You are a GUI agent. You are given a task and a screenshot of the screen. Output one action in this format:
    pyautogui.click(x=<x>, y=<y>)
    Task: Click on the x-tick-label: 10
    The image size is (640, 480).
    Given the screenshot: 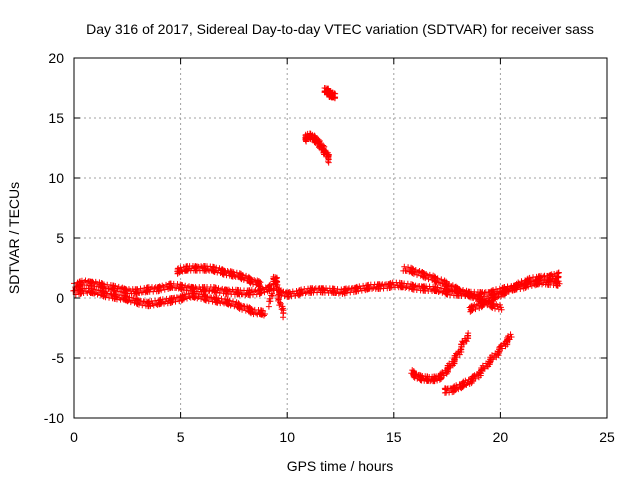 What is the action you would take?
    pyautogui.click(x=287, y=437)
    